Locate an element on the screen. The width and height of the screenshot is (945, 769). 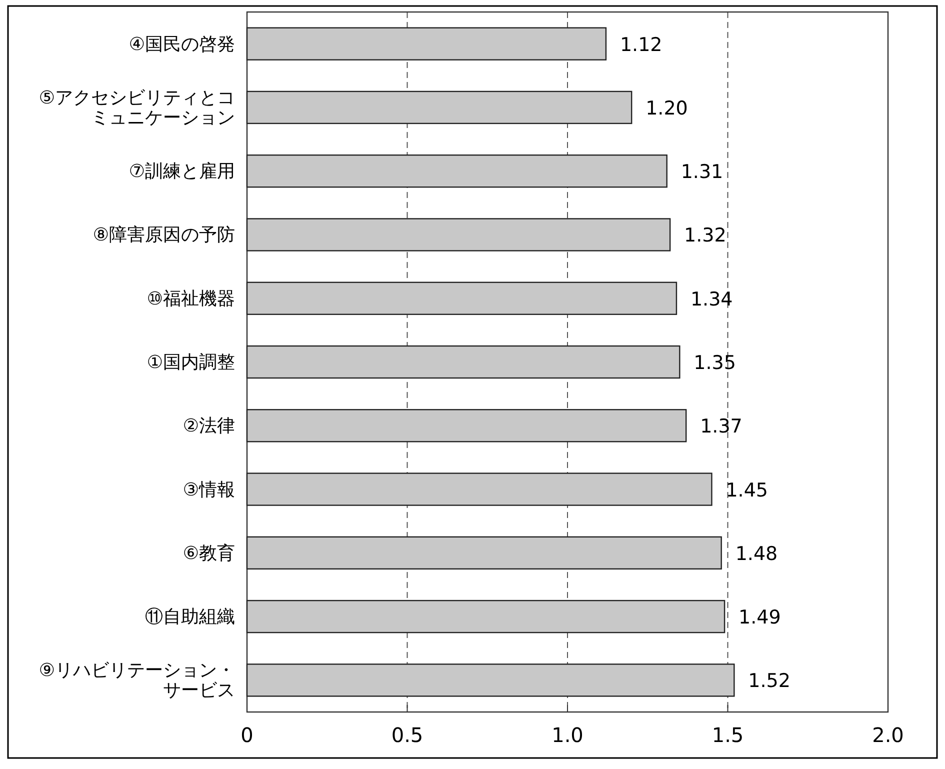
data-label: 1.49 is located at coordinates (759, 617).